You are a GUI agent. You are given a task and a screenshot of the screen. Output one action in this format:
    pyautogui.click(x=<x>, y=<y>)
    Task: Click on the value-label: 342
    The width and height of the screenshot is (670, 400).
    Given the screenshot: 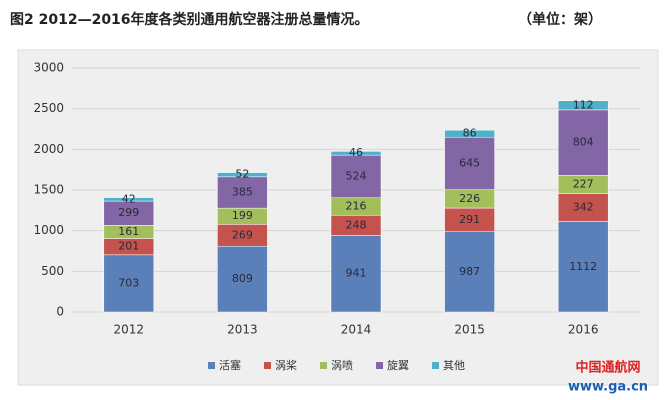 What is the action you would take?
    pyautogui.click(x=583, y=207)
    